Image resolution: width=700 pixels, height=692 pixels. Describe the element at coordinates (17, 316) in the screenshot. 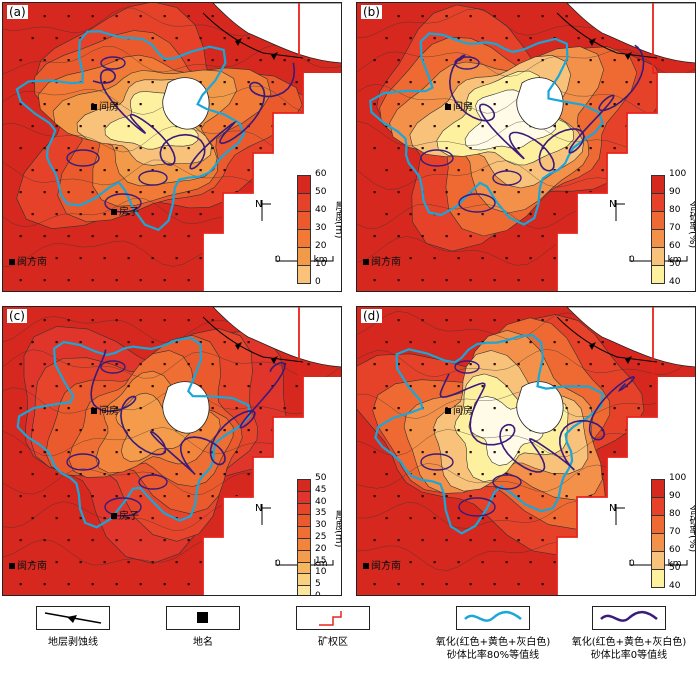

I see `panel-label: (c)` at that location.